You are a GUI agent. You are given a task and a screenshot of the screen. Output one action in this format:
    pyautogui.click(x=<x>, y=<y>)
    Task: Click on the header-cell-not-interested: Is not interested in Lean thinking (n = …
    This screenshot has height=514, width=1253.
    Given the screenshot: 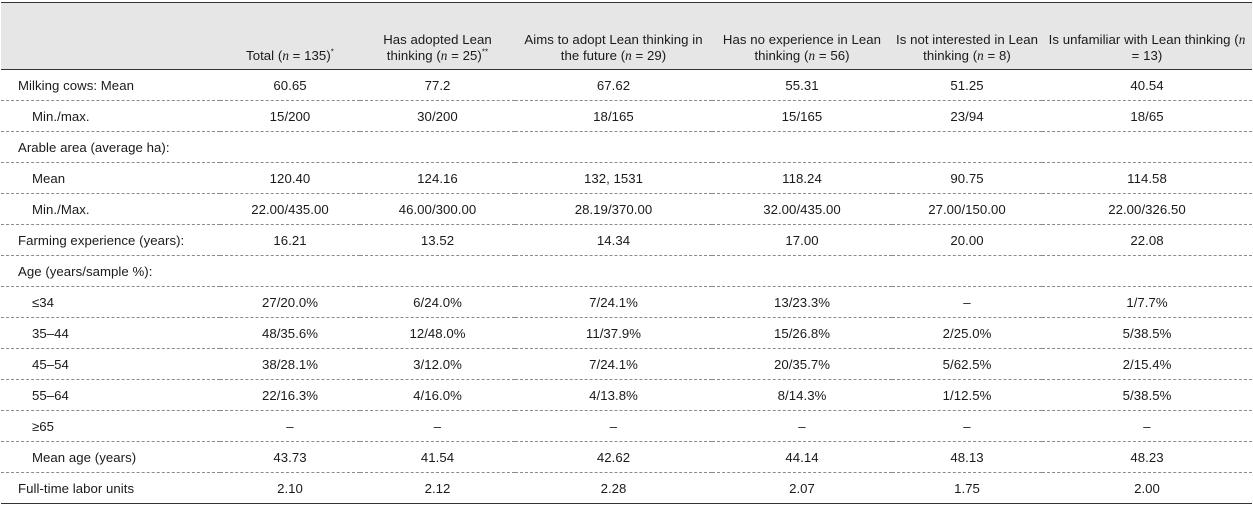 What is the action you would take?
    pyautogui.click(x=967, y=47)
    